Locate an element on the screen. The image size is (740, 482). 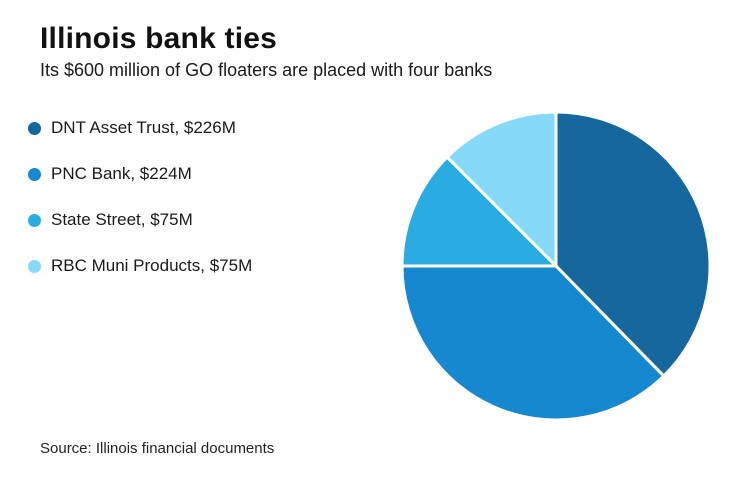
legend-item: DNT Asset Trust, $226M is located at coordinates (140, 128).